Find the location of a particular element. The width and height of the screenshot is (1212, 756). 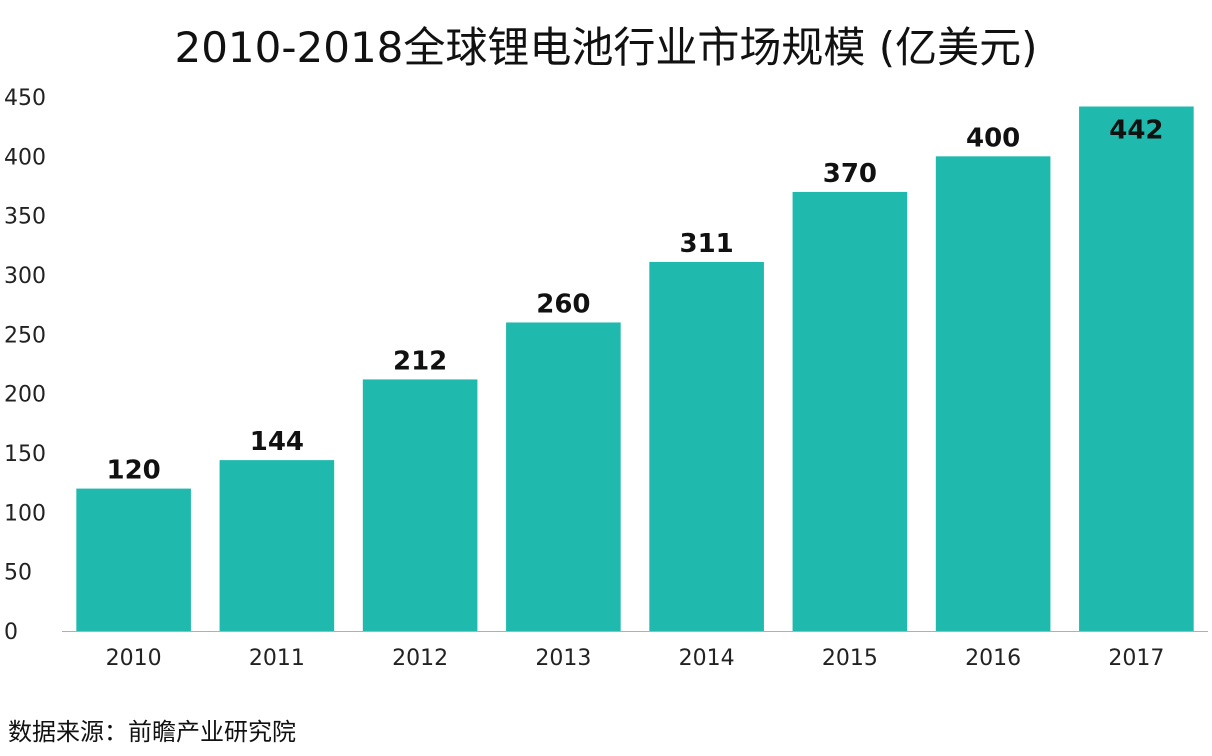

y-tick-label: 100 is located at coordinates (25, 513).